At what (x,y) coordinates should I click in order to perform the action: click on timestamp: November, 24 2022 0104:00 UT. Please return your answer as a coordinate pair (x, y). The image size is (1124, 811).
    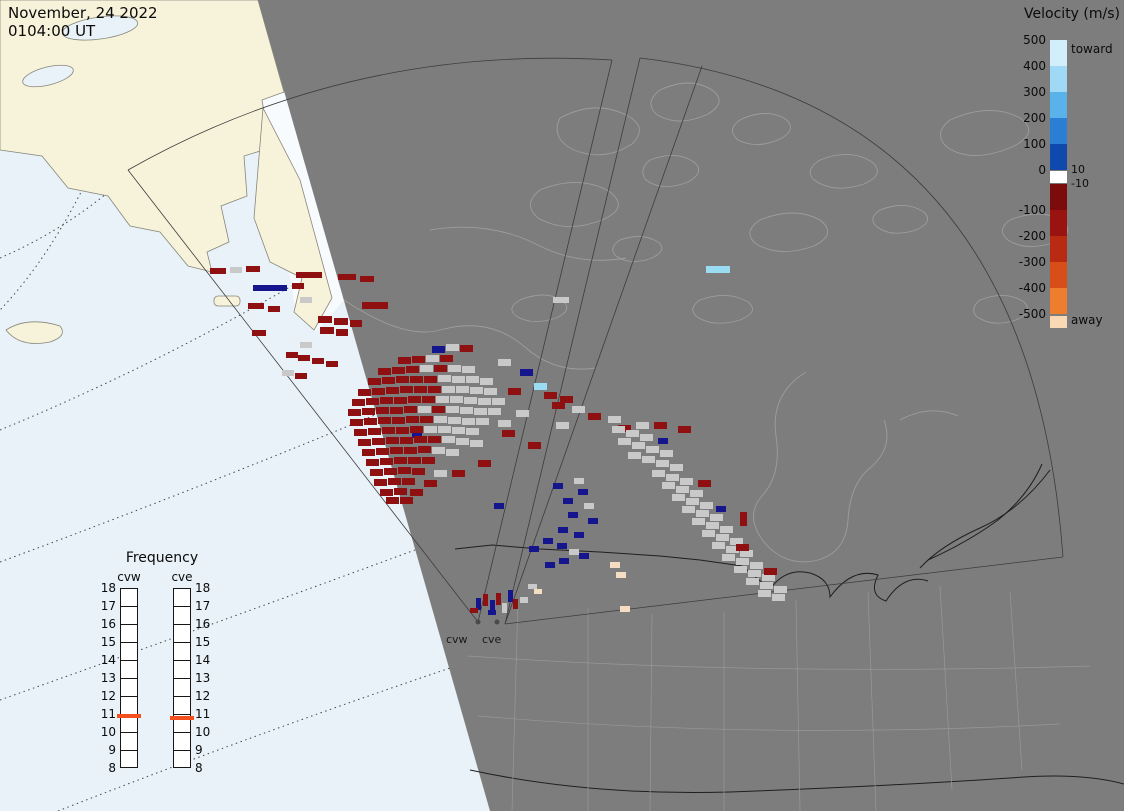
    Looking at the image, I should click on (83, 22).